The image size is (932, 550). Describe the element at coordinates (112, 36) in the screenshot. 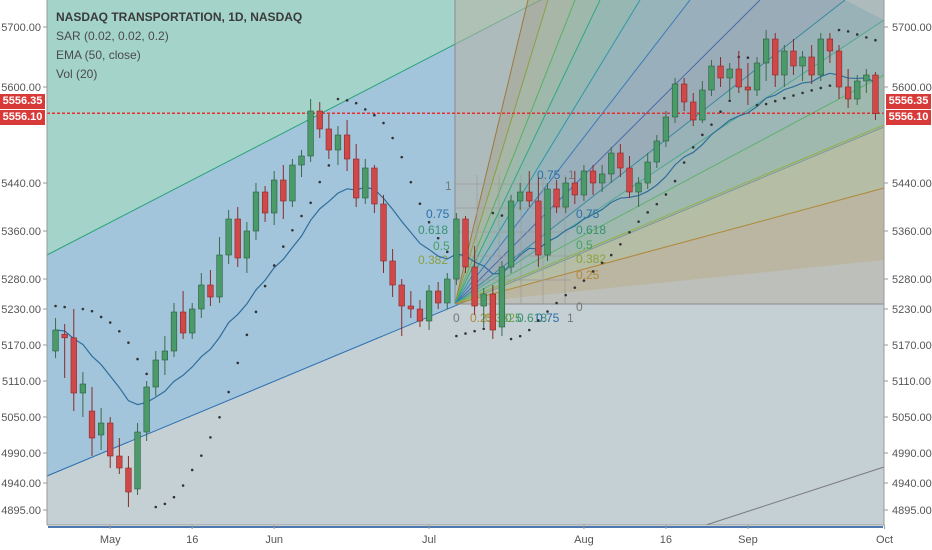

I see `legend-sar: SAR (0.02, 0.02, 0.2)` at that location.